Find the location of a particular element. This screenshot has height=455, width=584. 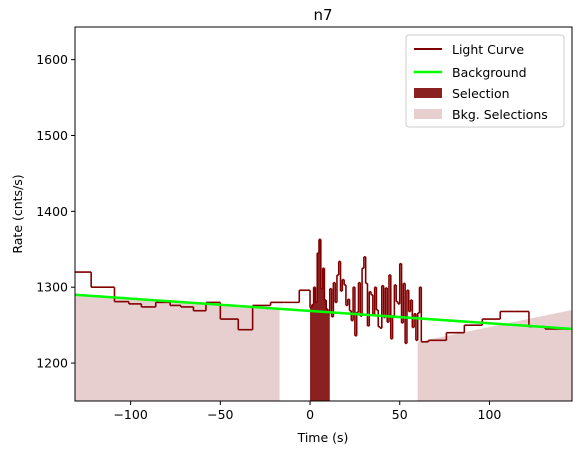

x-tick-label: 0 is located at coordinates (310, 414).